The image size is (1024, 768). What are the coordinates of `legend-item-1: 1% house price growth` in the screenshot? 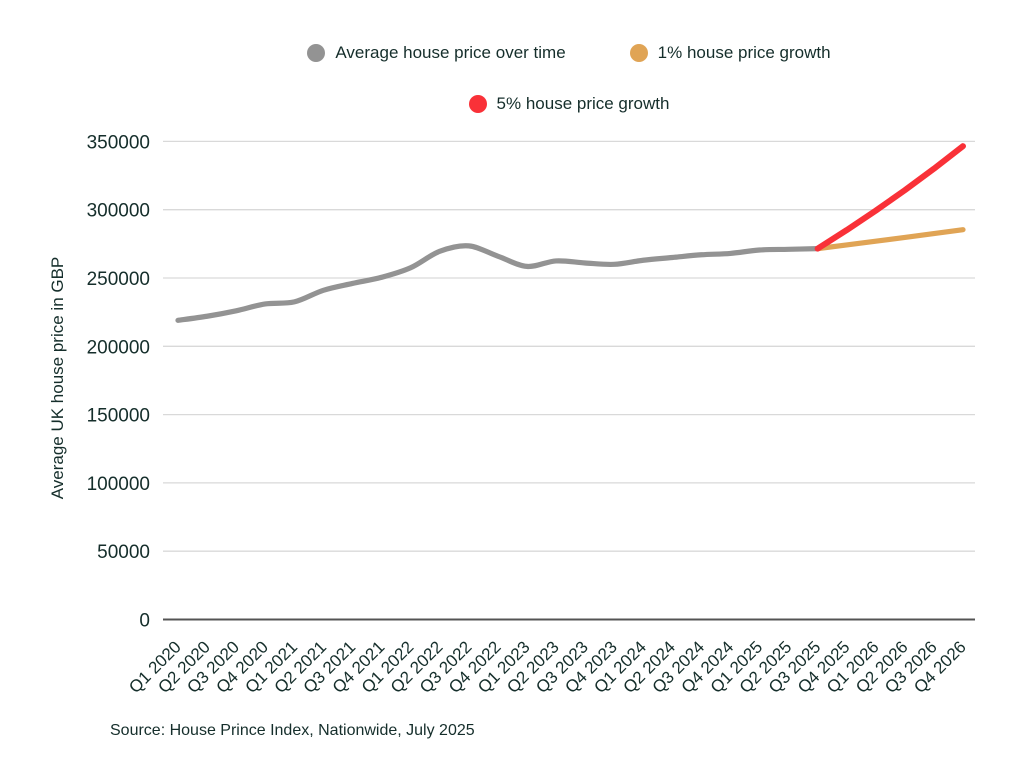 It's located at (730, 53).